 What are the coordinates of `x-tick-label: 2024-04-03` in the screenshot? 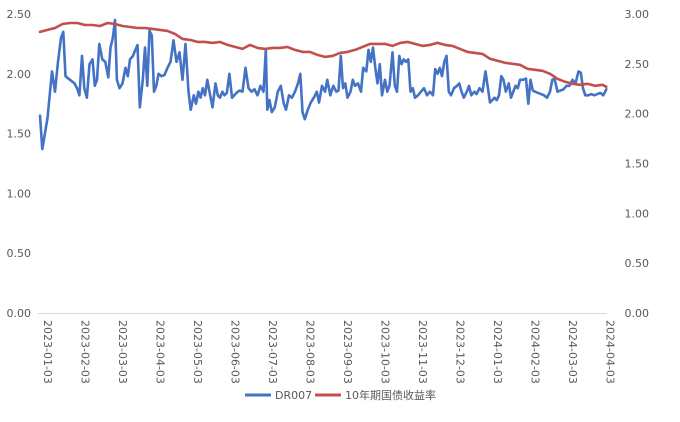 It's located at (610, 352).